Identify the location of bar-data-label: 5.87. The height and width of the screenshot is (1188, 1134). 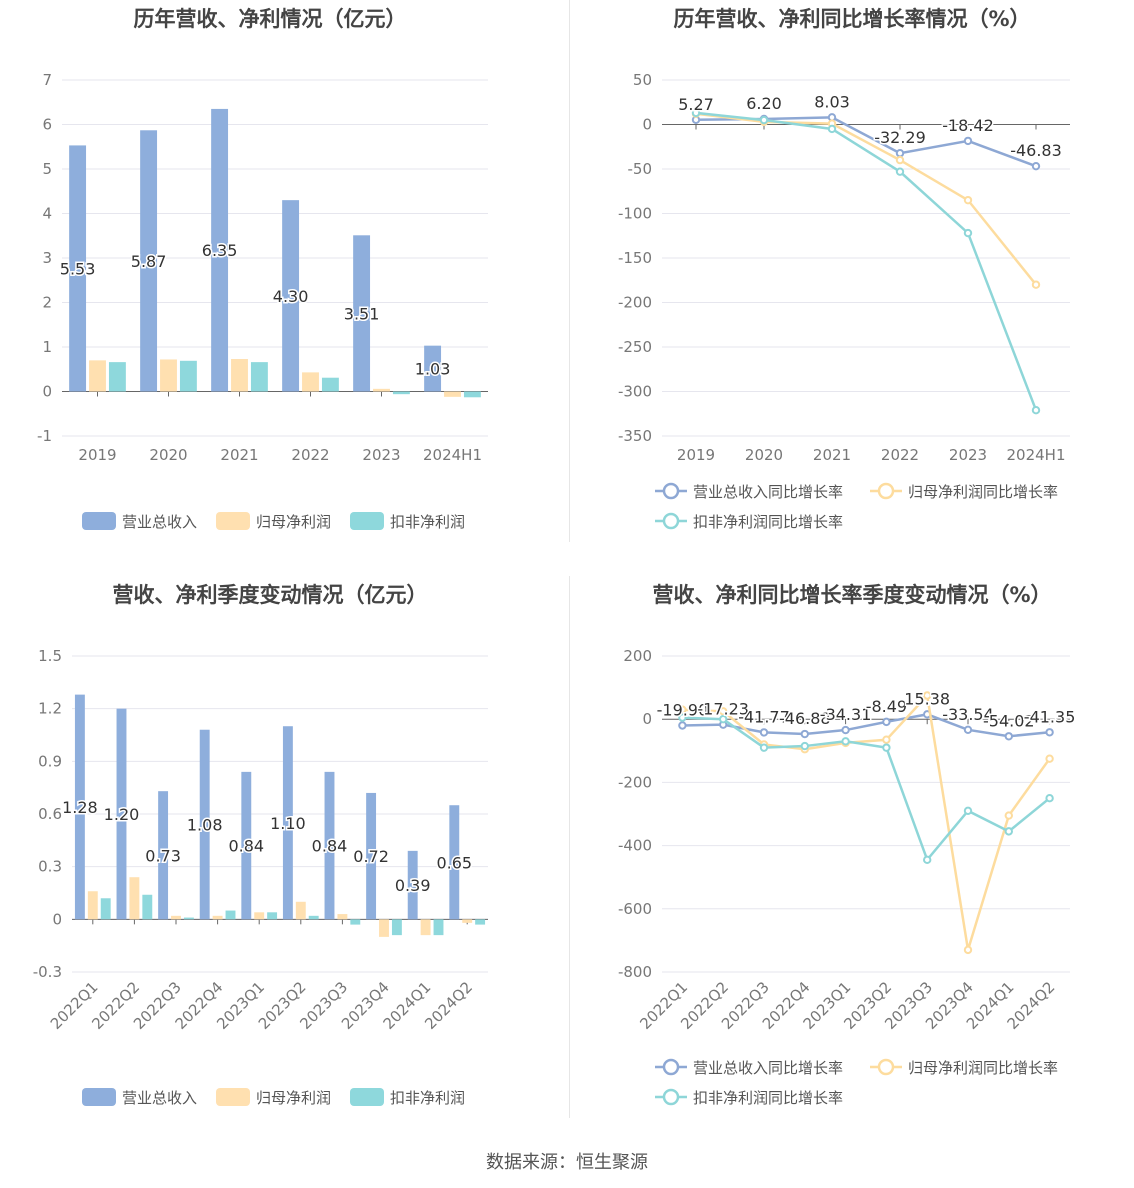
(149, 261).